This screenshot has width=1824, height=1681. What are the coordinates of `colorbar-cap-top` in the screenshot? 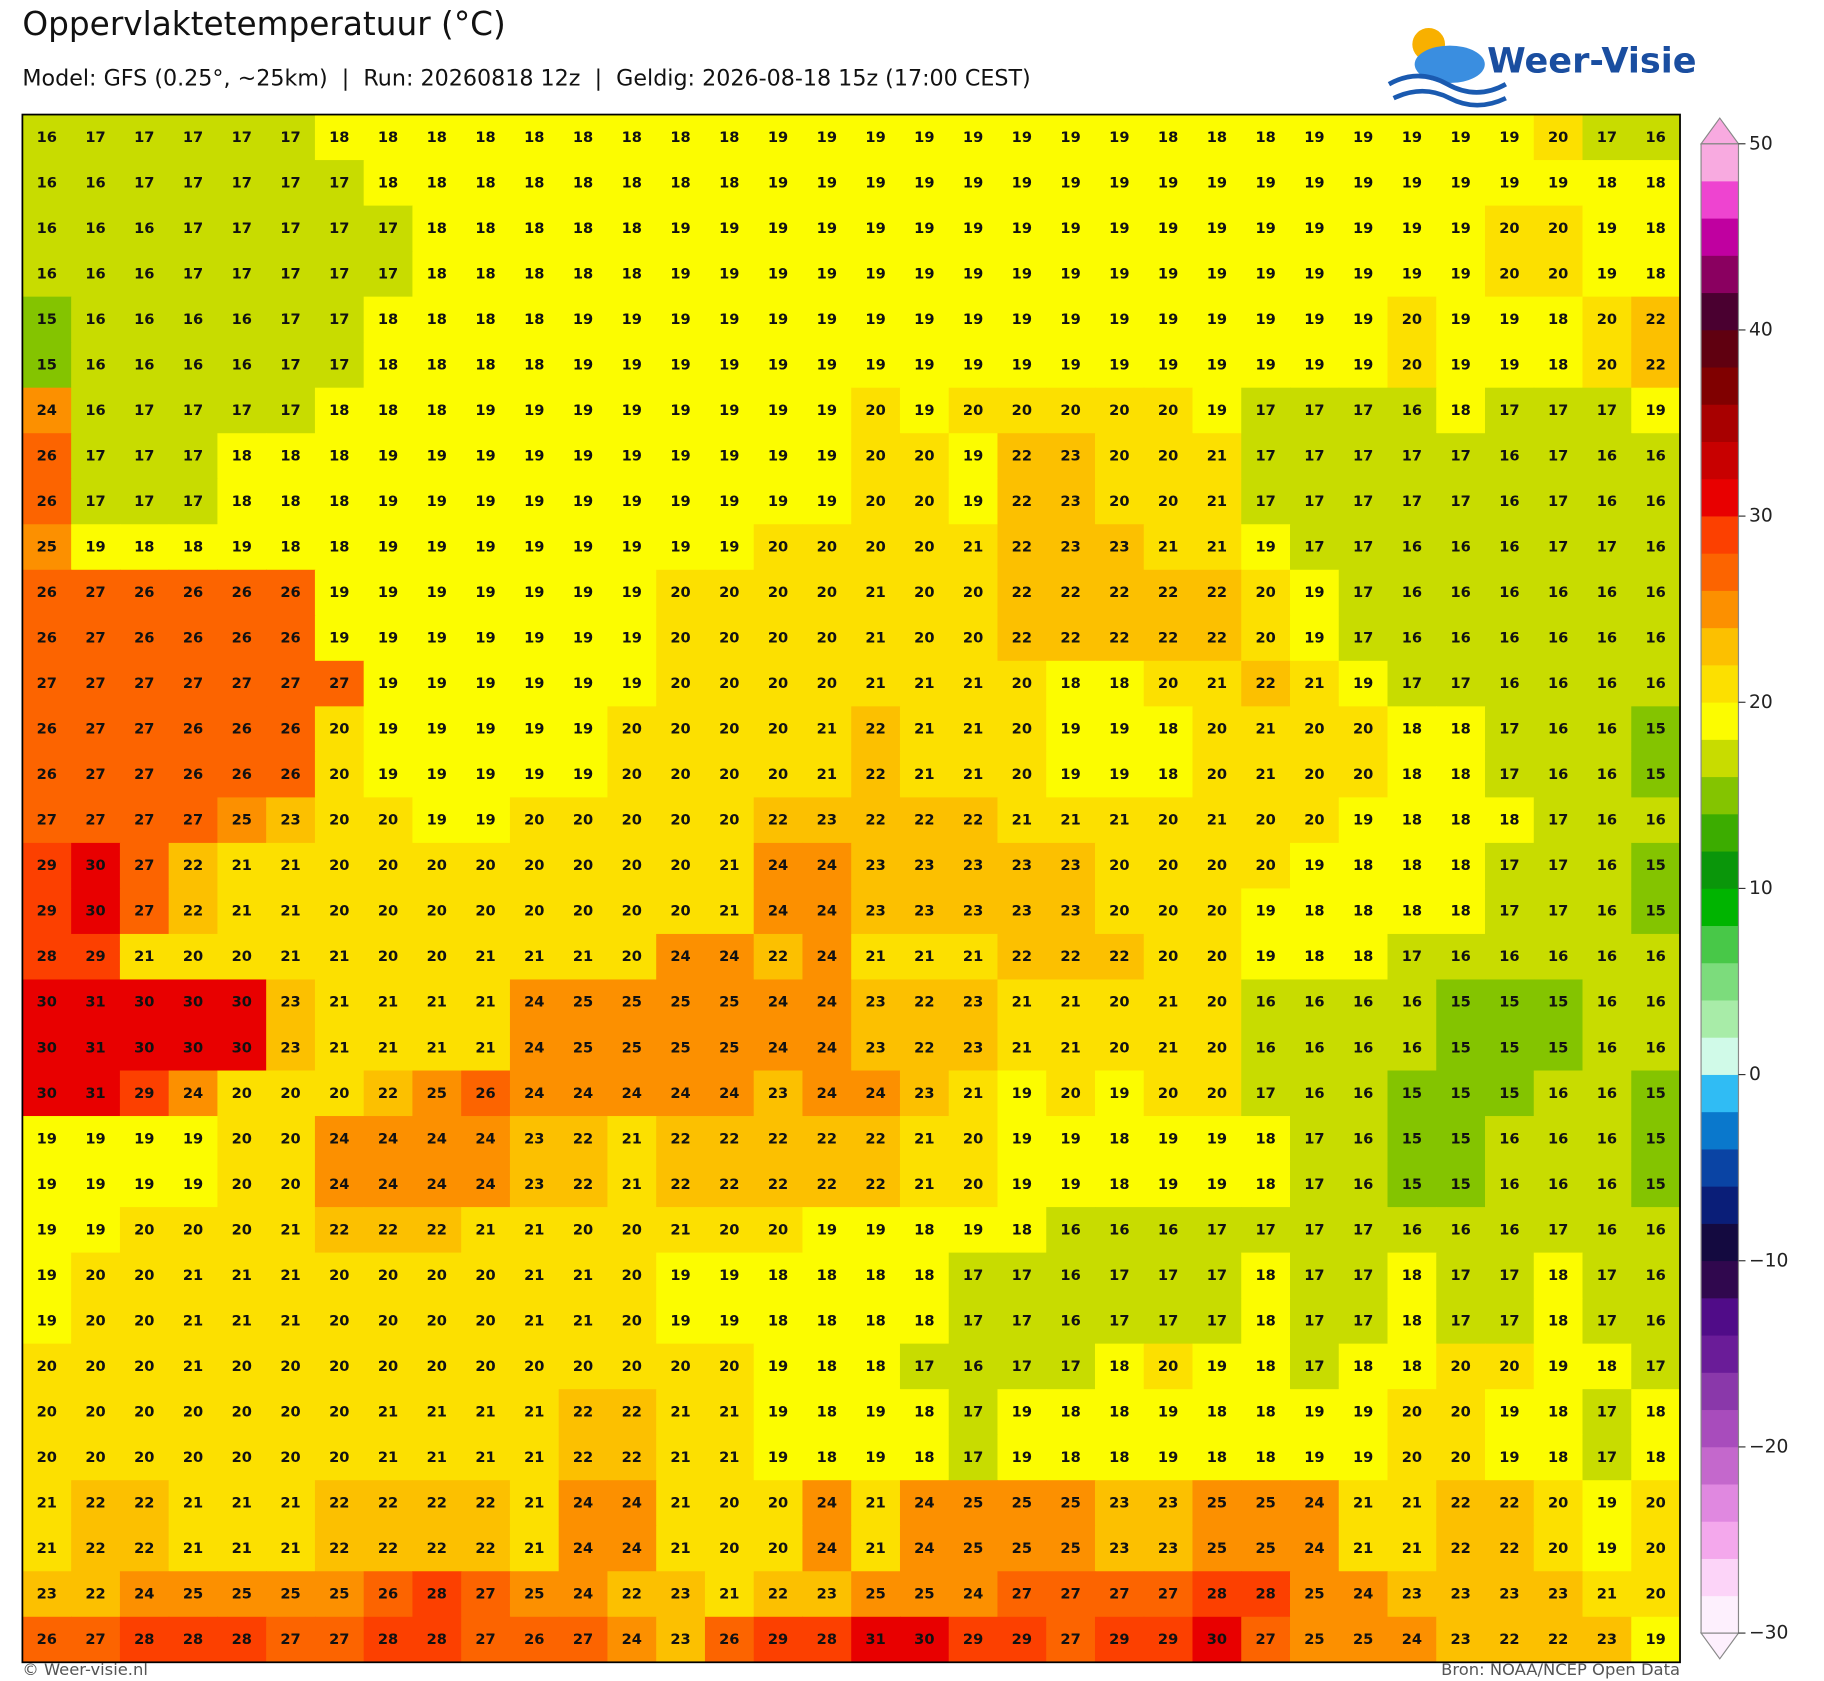 It's located at (1719, 131).